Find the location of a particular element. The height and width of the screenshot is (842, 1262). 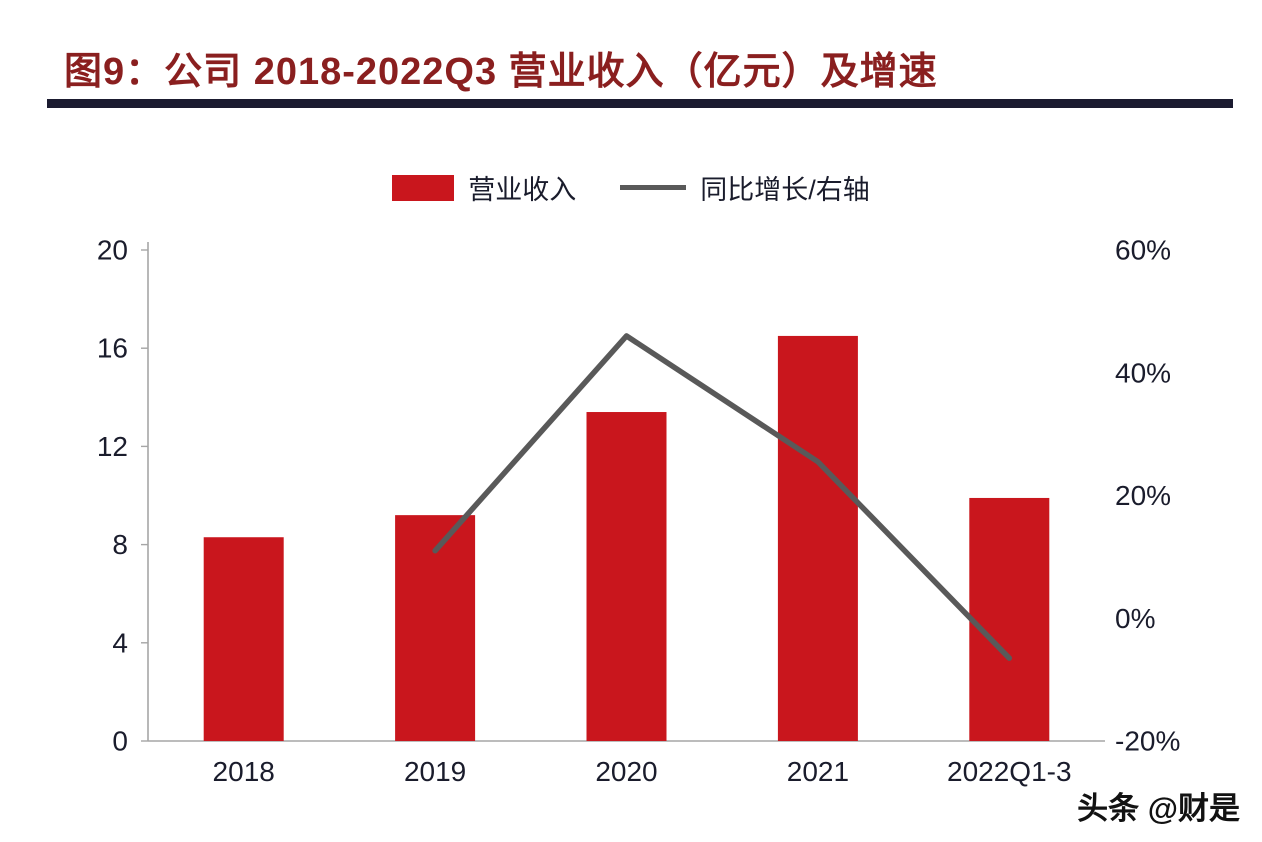

left-axis-tick-label: 8 is located at coordinates (120, 544).